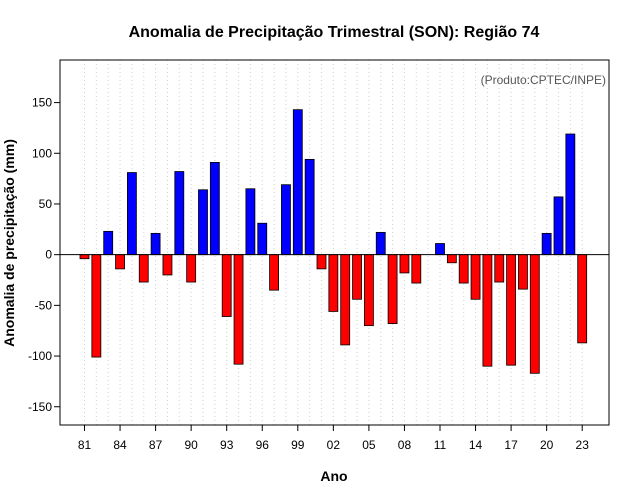 The image size is (640, 500). Describe the element at coordinates (405, 445) in the screenshot. I see `x-tick-label: 08` at that location.